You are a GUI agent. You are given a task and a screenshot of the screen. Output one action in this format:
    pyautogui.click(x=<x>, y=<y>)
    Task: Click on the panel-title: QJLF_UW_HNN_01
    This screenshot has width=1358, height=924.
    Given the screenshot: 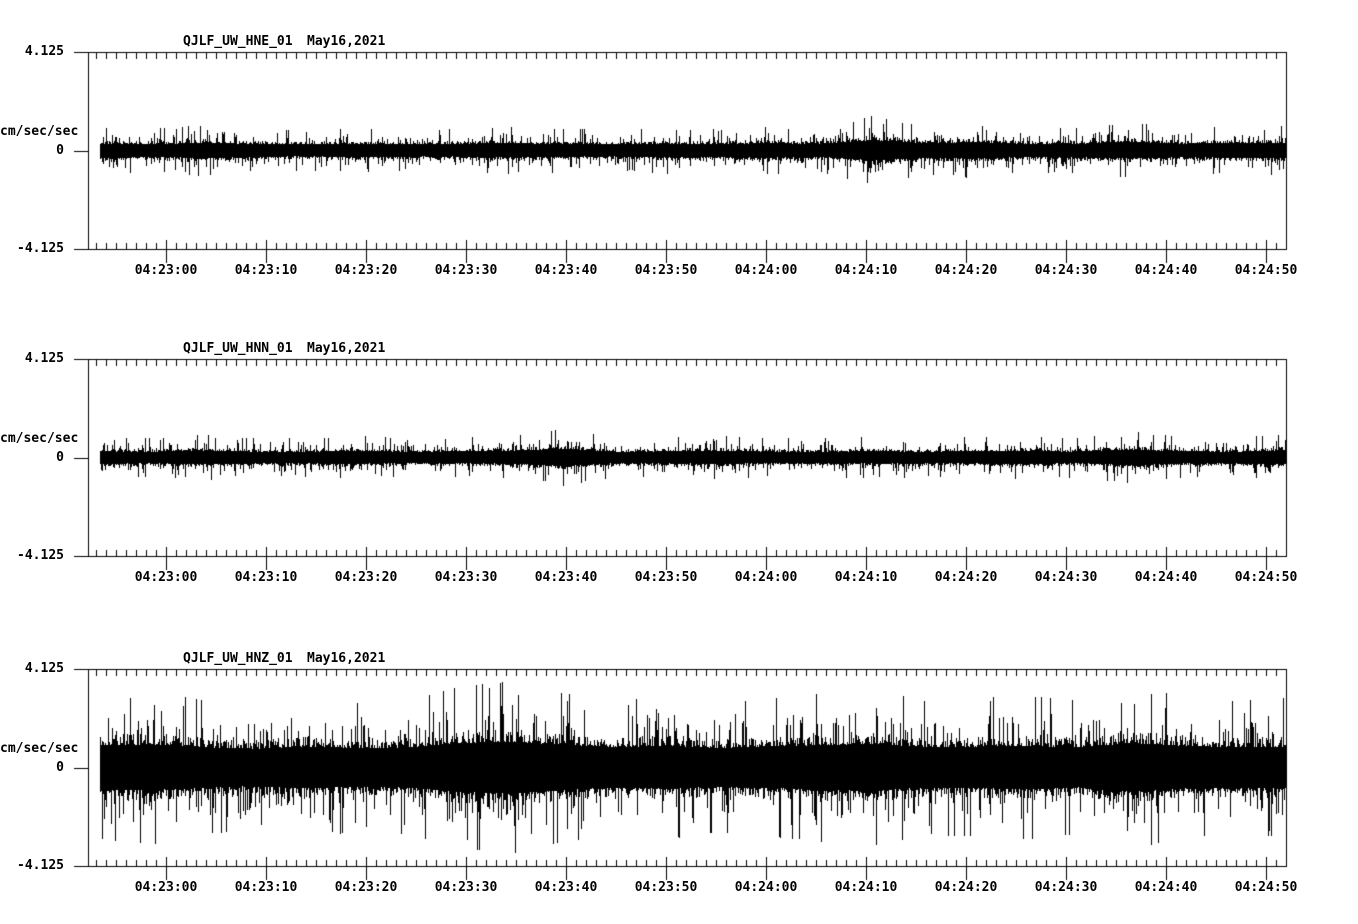 What is the action you would take?
    pyautogui.click(x=238, y=348)
    